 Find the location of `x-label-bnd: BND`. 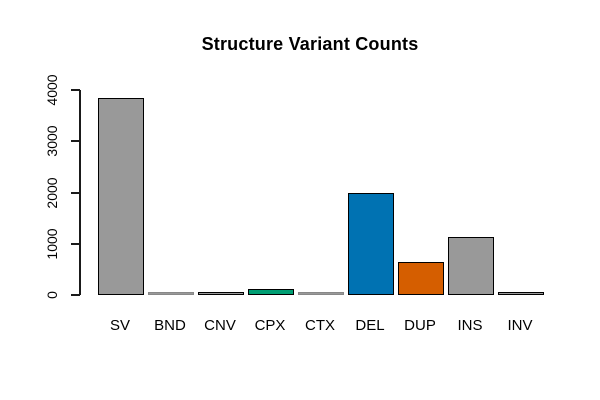

x-label-bnd: BND is located at coordinates (170, 325).